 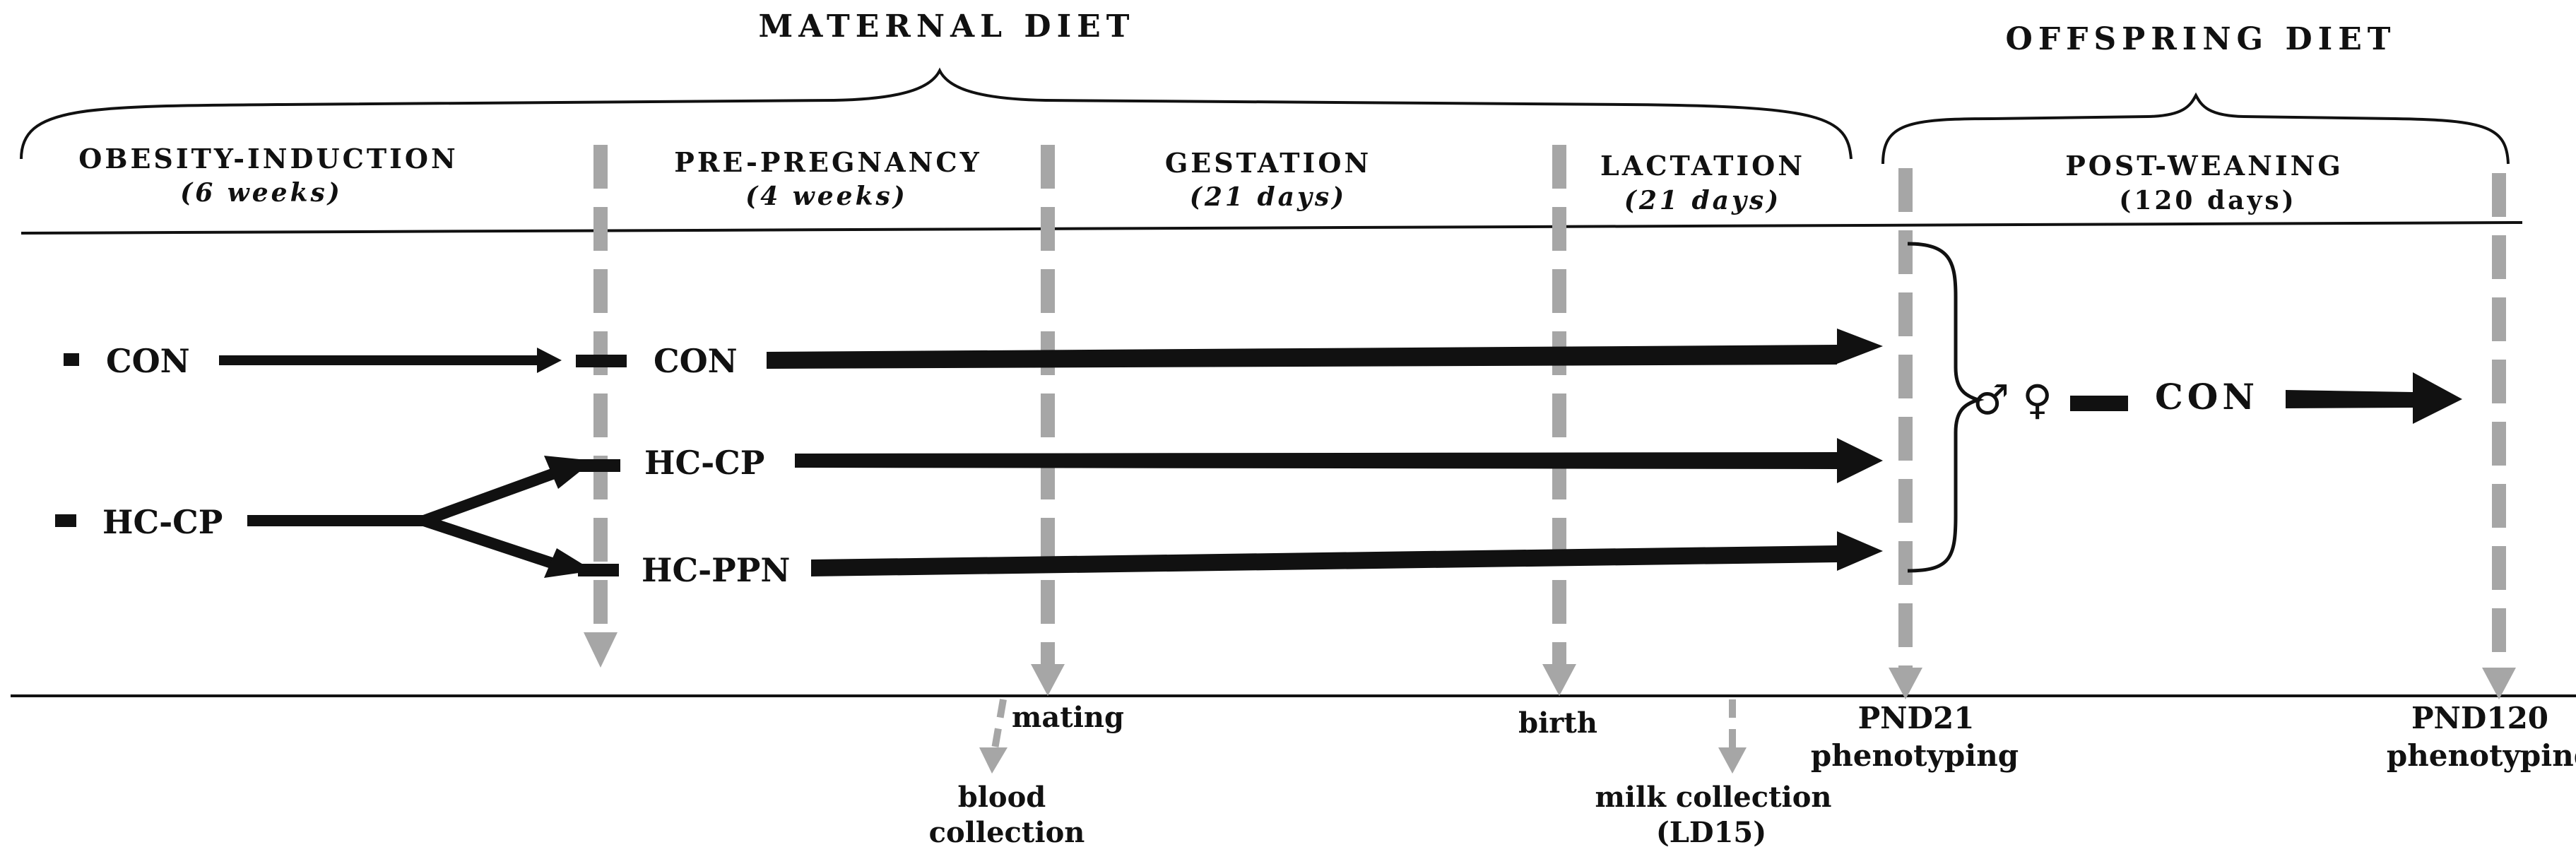 I want to click on group-label-hcppn-mid: HC-PPN, so click(x=716, y=570).